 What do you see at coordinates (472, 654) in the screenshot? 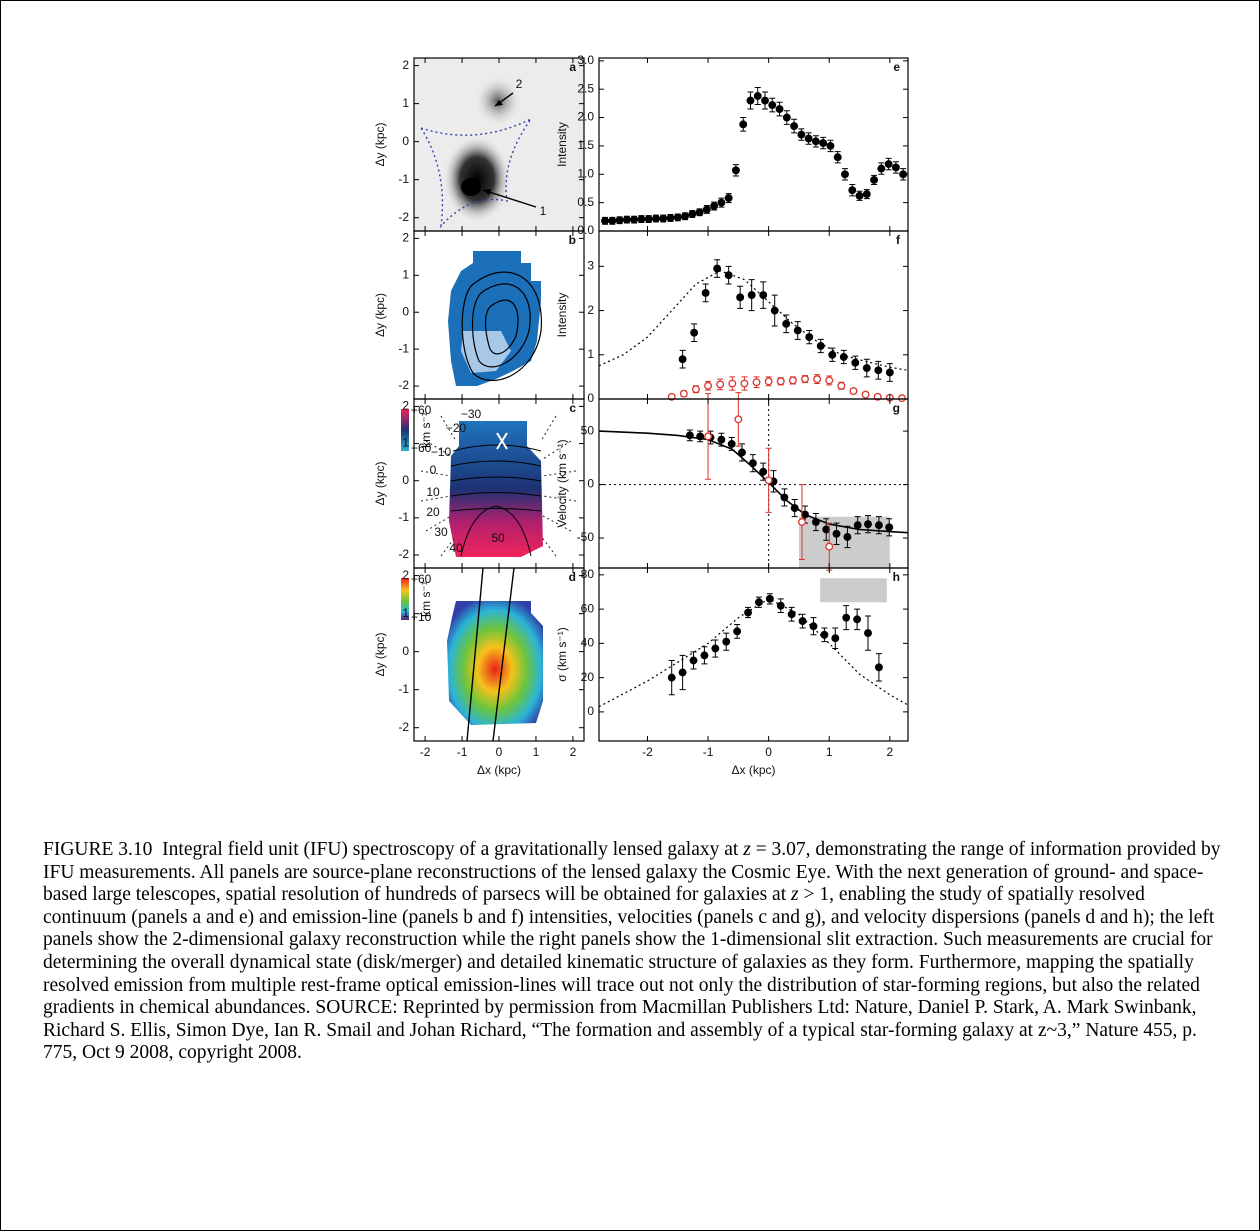
I see `image-d` at bounding box center [472, 654].